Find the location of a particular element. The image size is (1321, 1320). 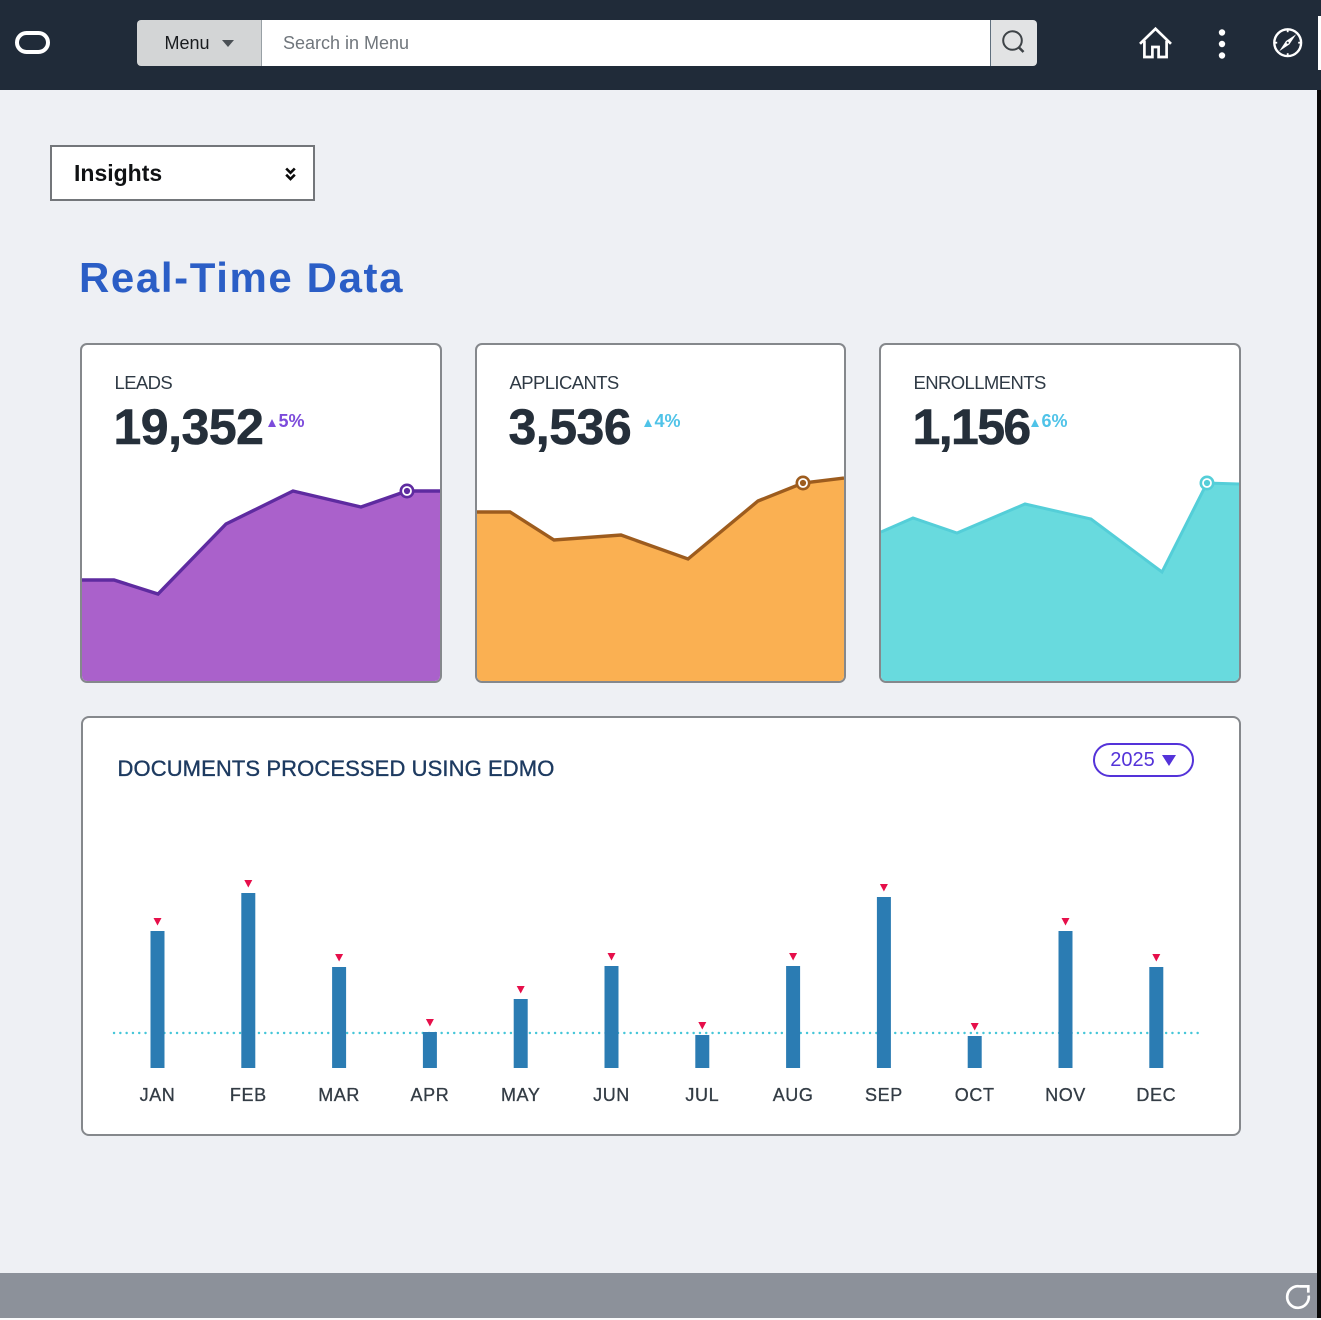

svg-text: JUN is located at coordinates (611, 1095).